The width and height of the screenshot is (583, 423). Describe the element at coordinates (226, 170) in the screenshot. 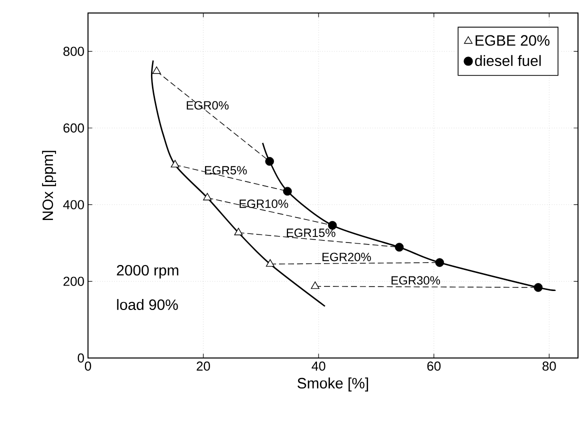

I see `annotation: EGR5%` at that location.